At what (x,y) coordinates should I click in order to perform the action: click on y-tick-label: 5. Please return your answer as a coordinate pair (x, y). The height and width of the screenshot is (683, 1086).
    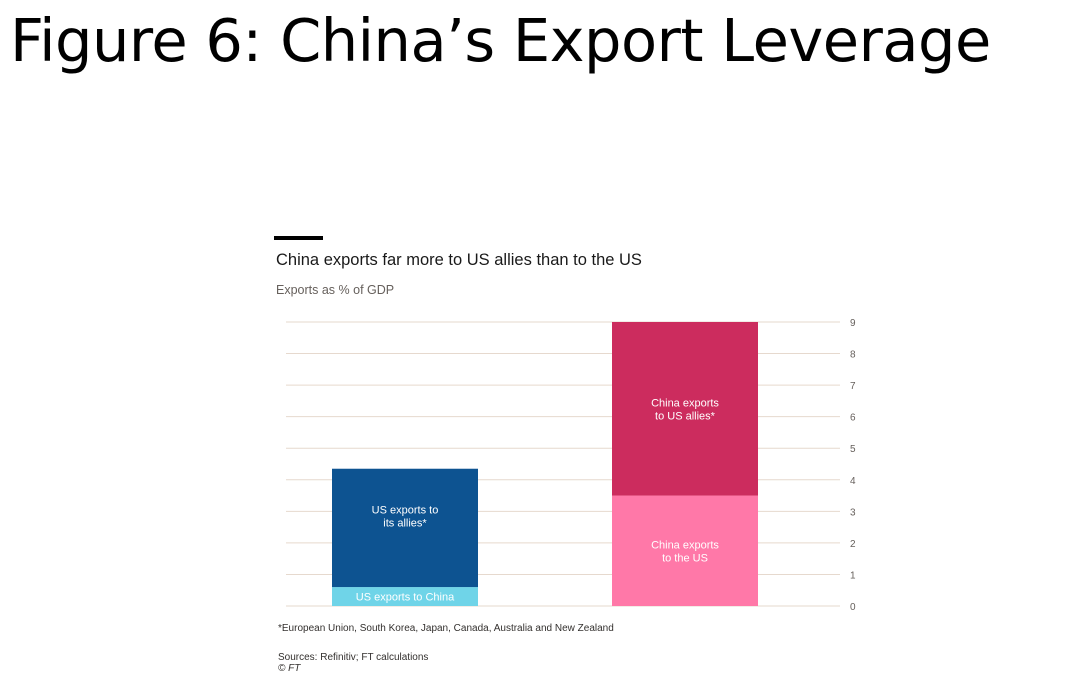
    Looking at the image, I should click on (853, 449).